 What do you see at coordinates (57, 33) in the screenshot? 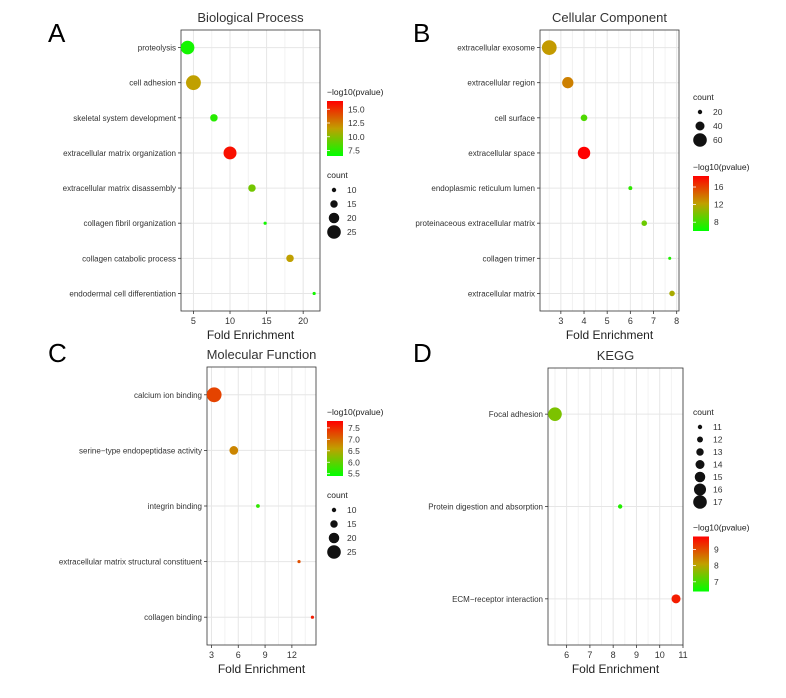
I see `panel-letter: A` at bounding box center [57, 33].